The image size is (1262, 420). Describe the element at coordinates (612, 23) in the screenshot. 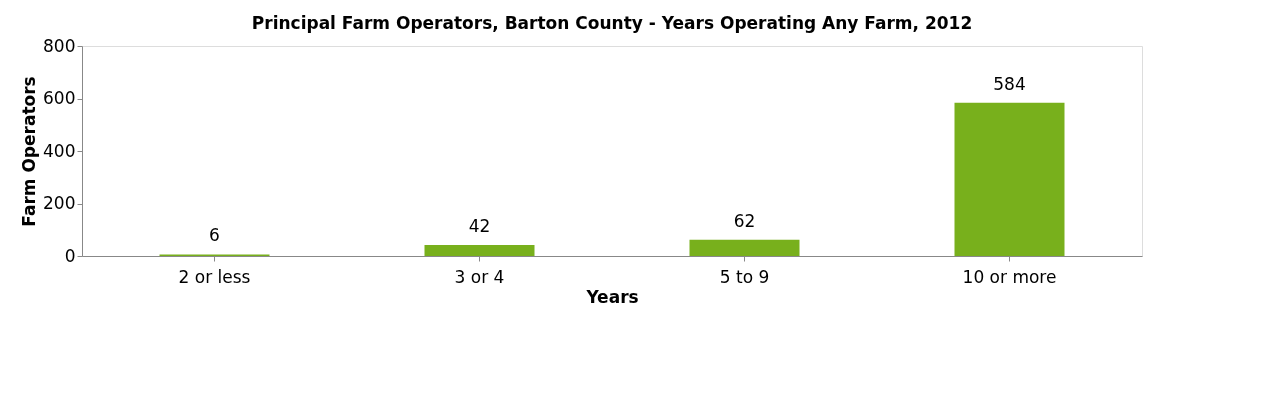

I see `chart-title: Principal Farm Operators, Barton County - Years Operating Any Farm, 2012` at that location.